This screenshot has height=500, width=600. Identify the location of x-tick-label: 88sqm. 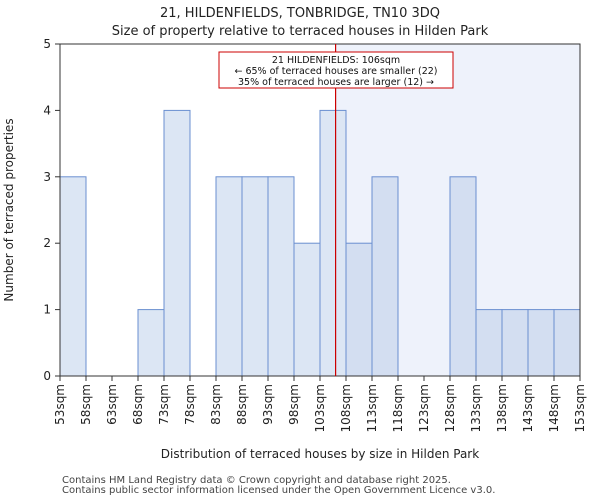
(242, 404).